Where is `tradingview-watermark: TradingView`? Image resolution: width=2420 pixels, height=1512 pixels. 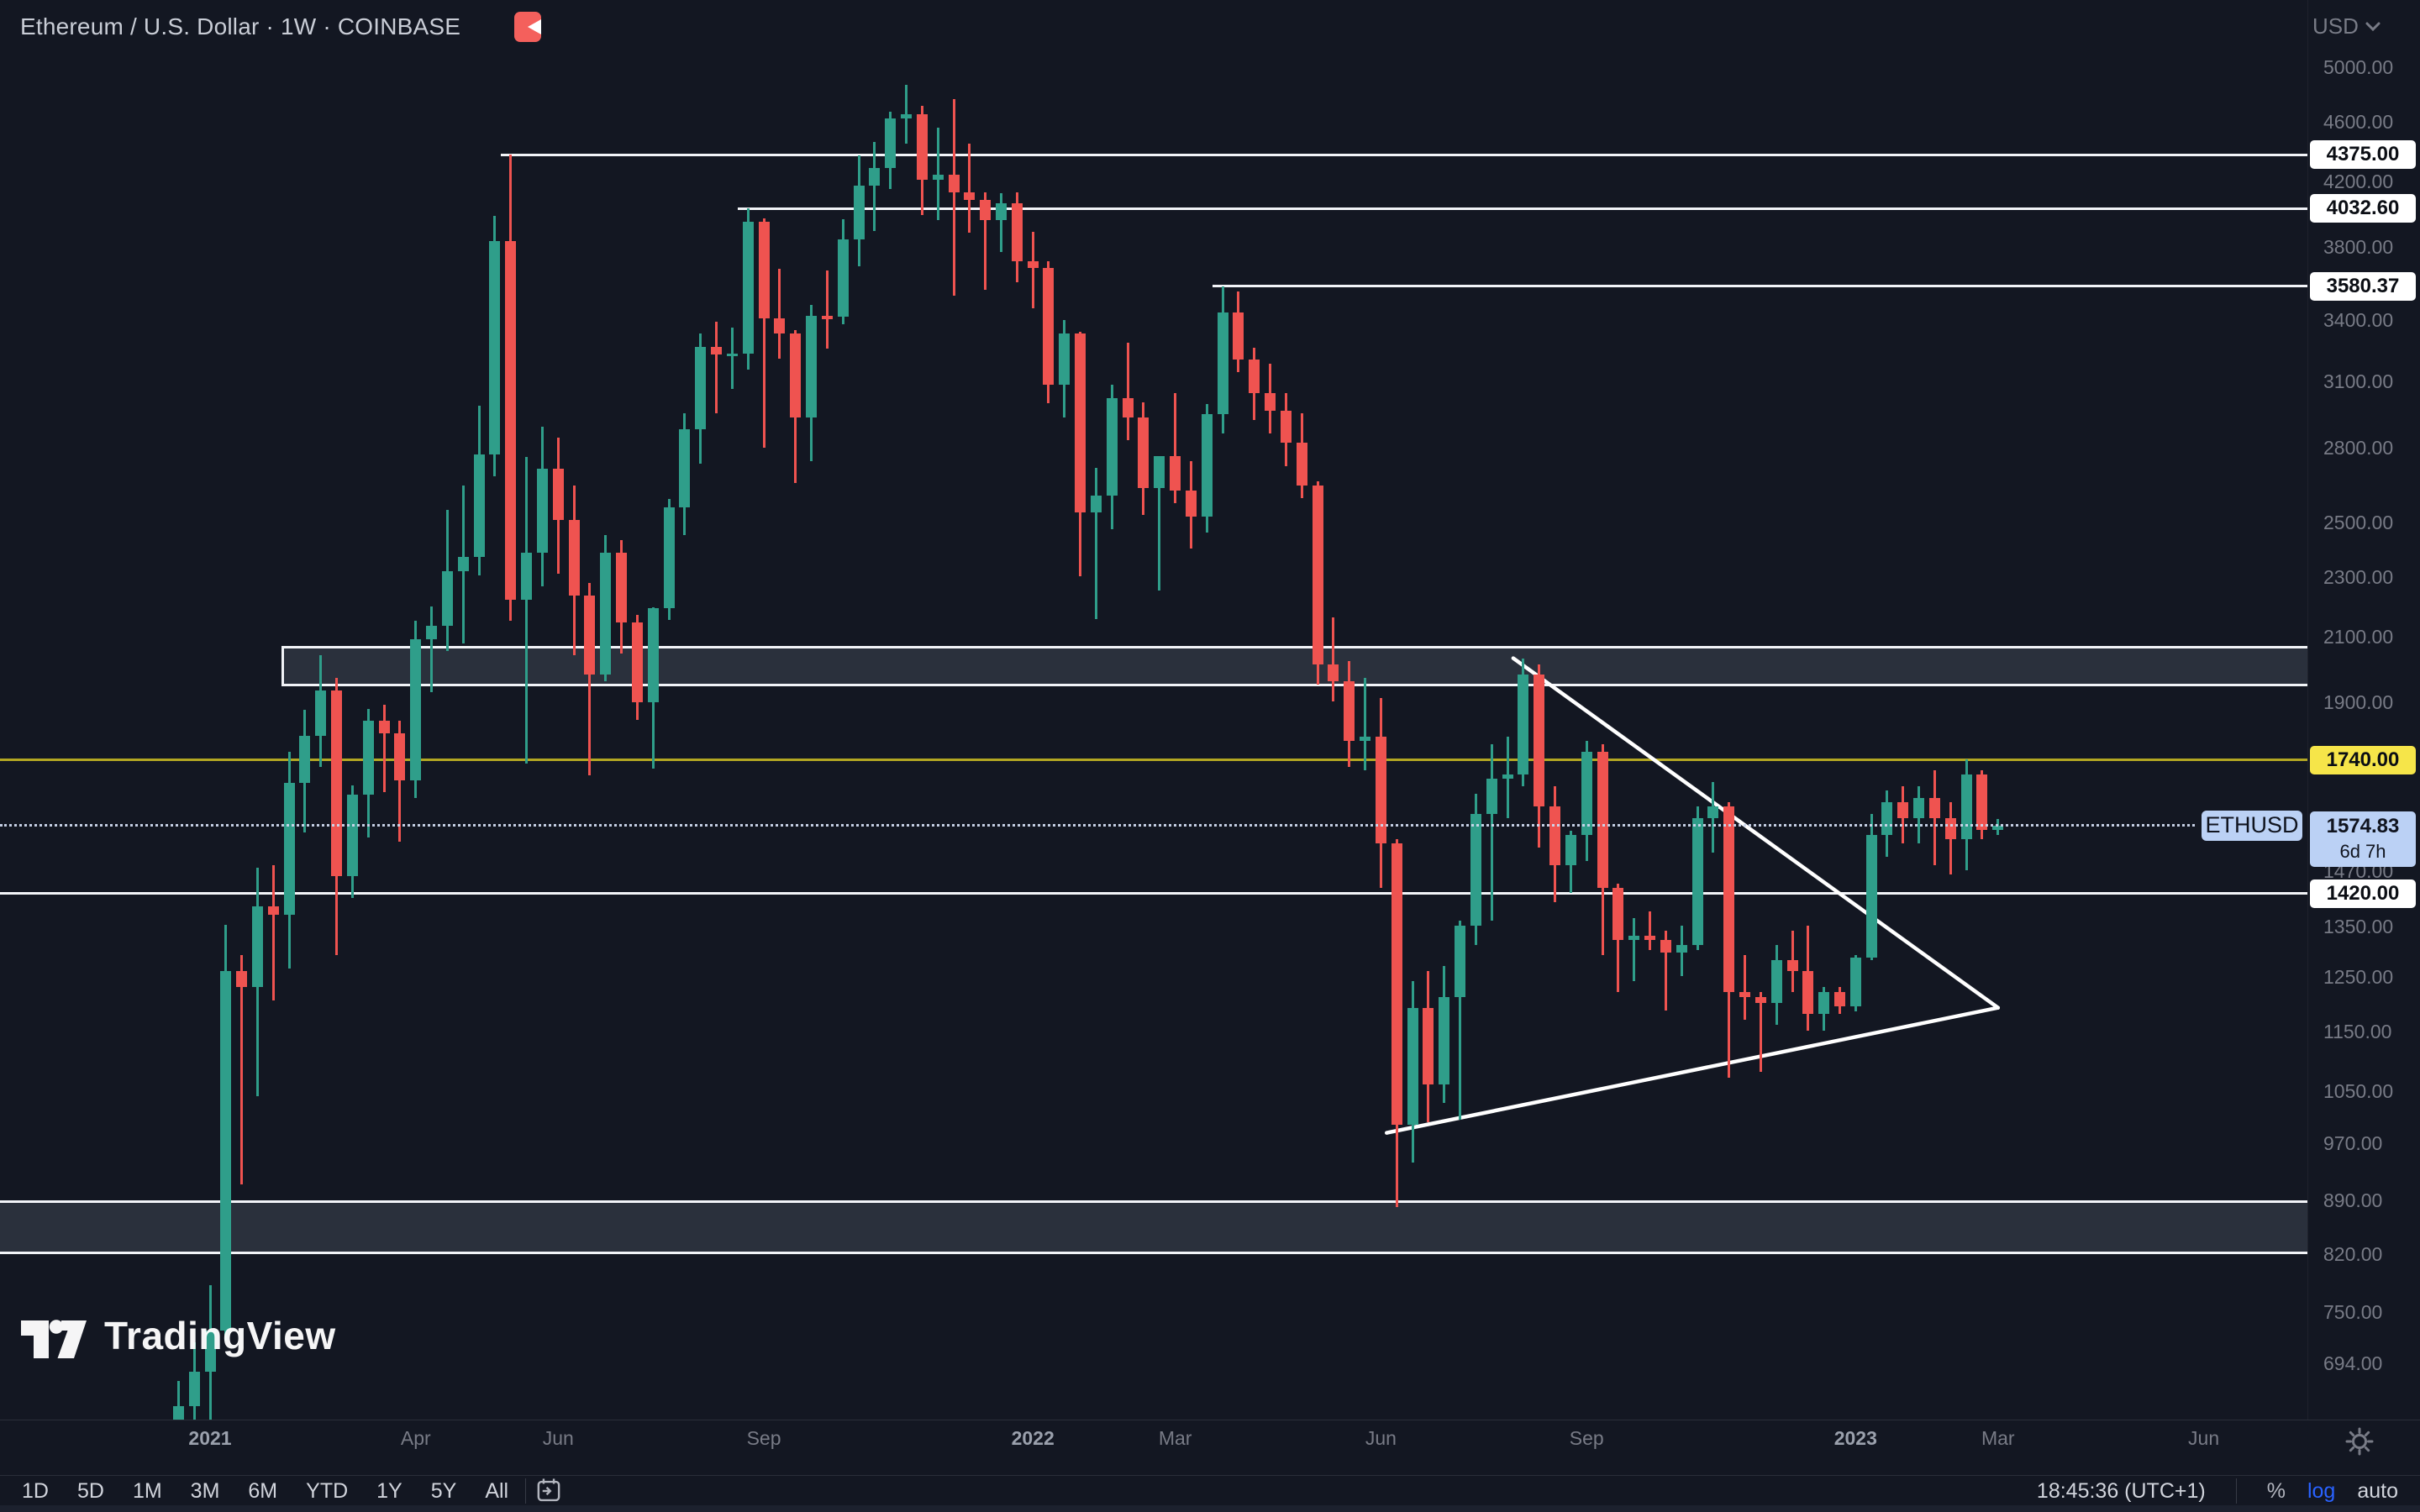 tradingview-watermark: TradingView is located at coordinates (177, 1335).